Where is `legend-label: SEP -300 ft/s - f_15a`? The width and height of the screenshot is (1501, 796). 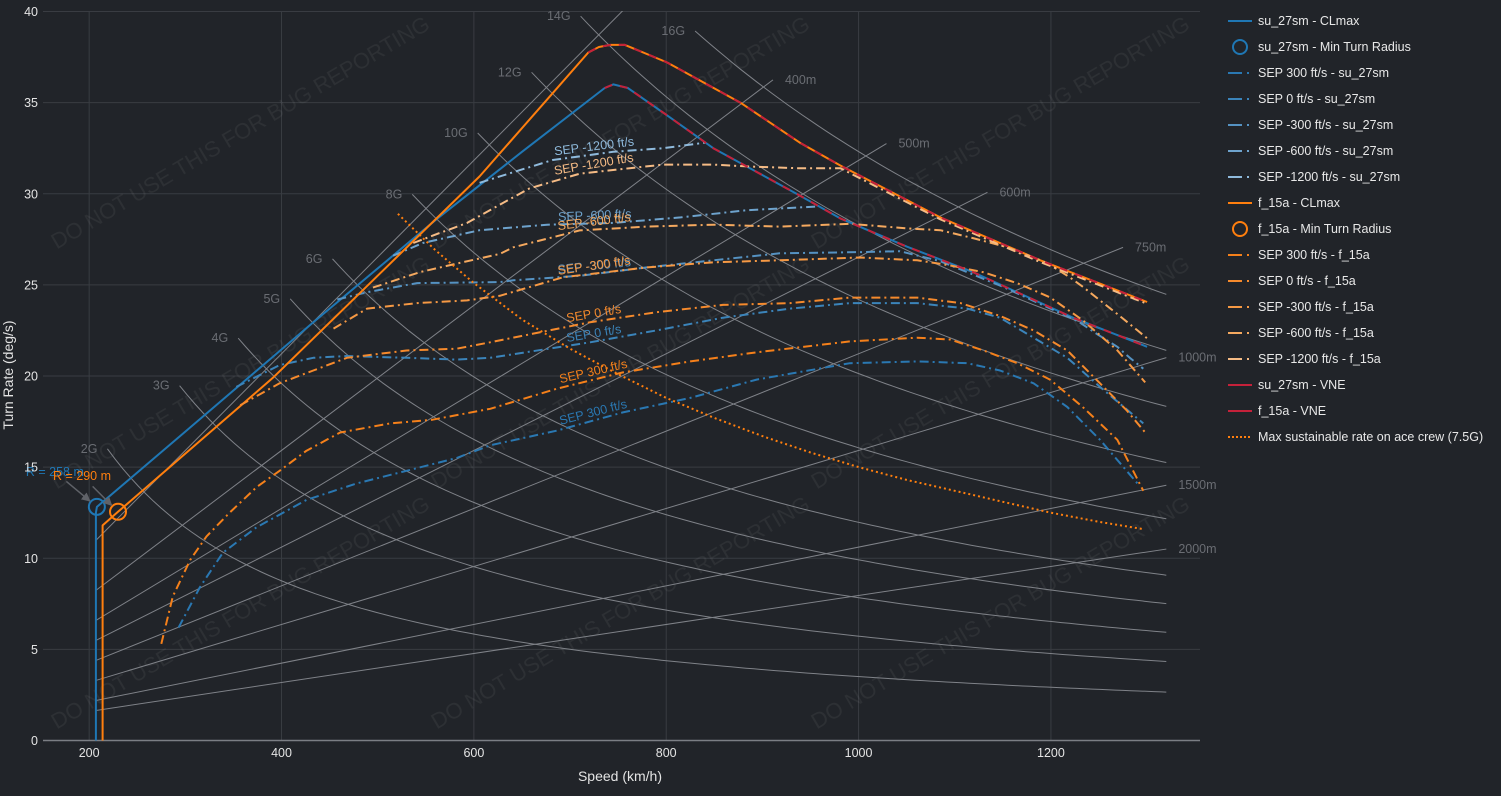 legend-label: SEP -300 ft/s - f_15a is located at coordinates (1316, 307).